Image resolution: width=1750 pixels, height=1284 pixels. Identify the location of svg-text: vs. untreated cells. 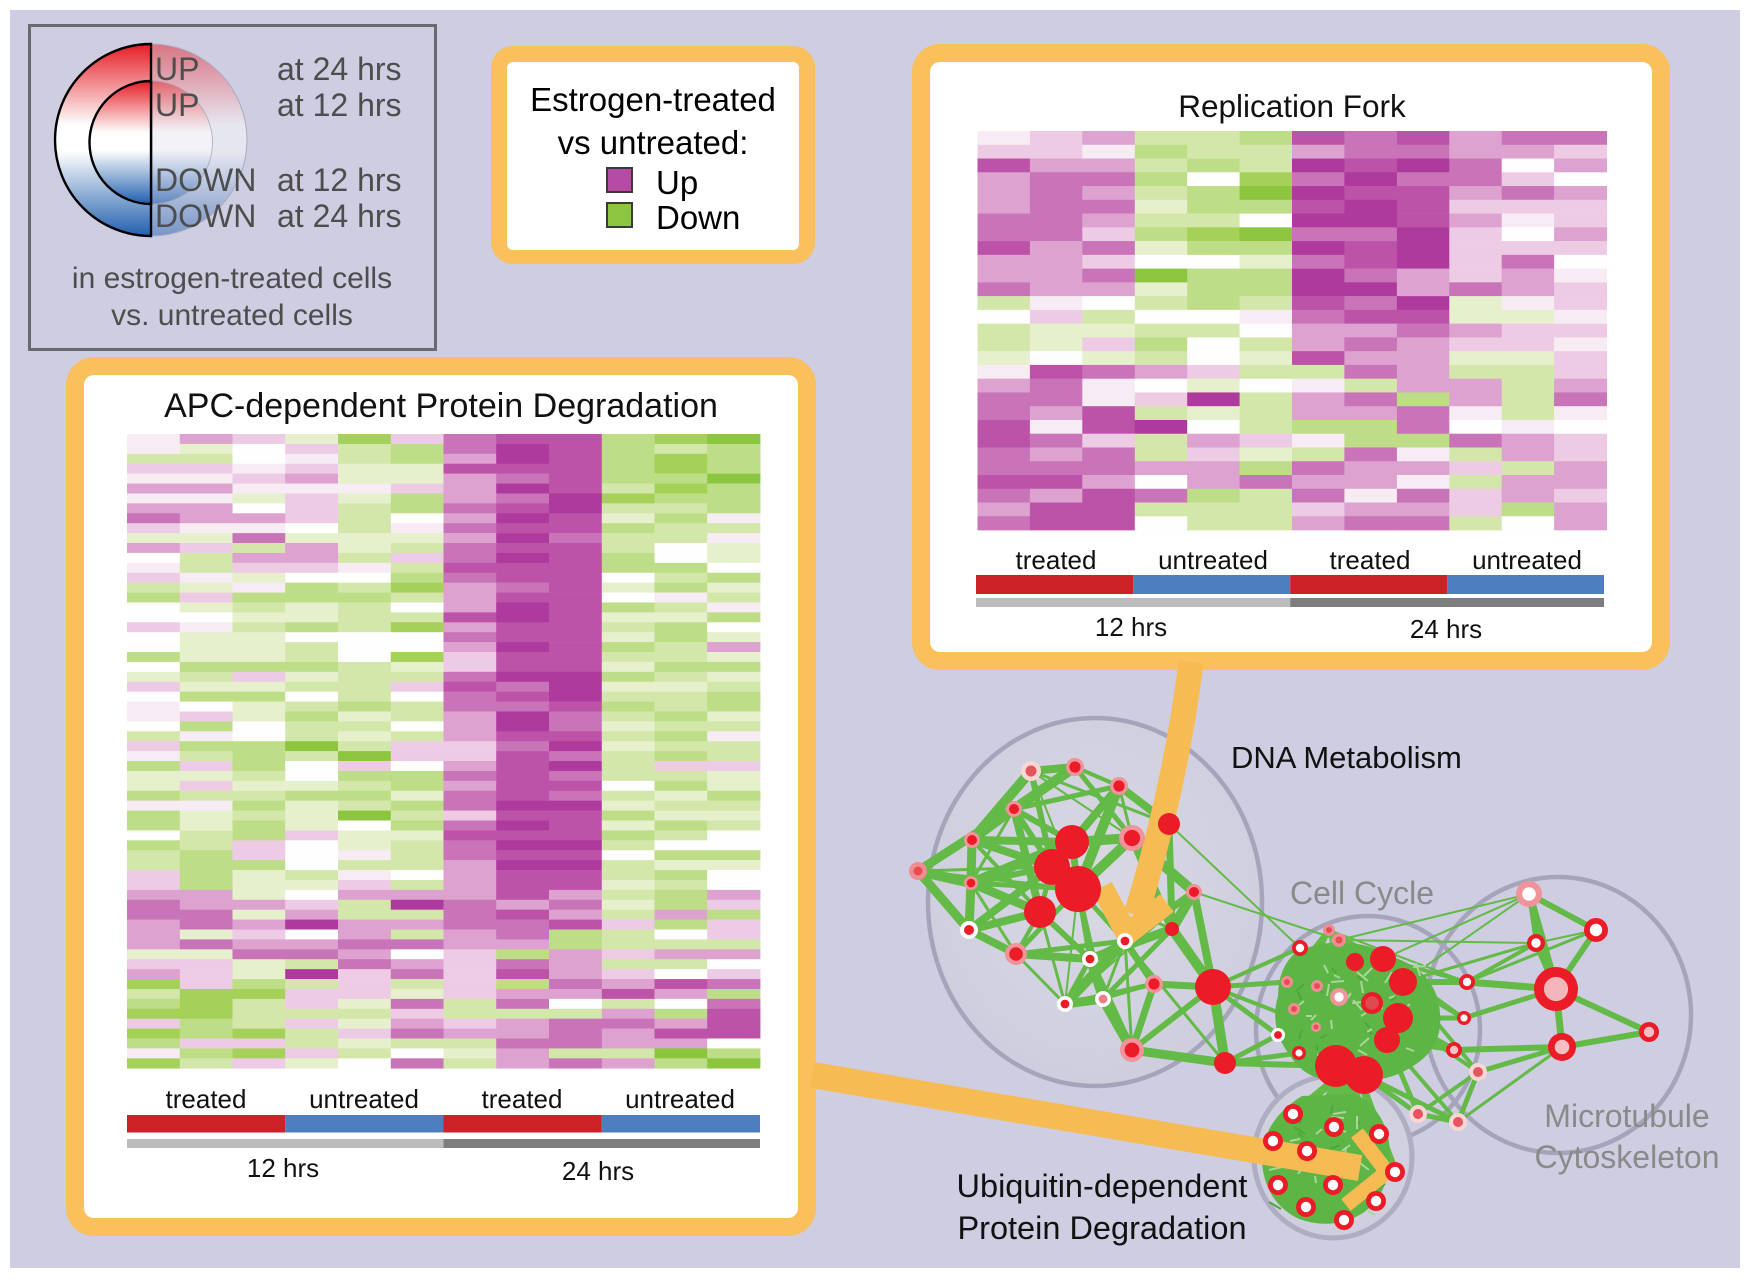
(232, 315).